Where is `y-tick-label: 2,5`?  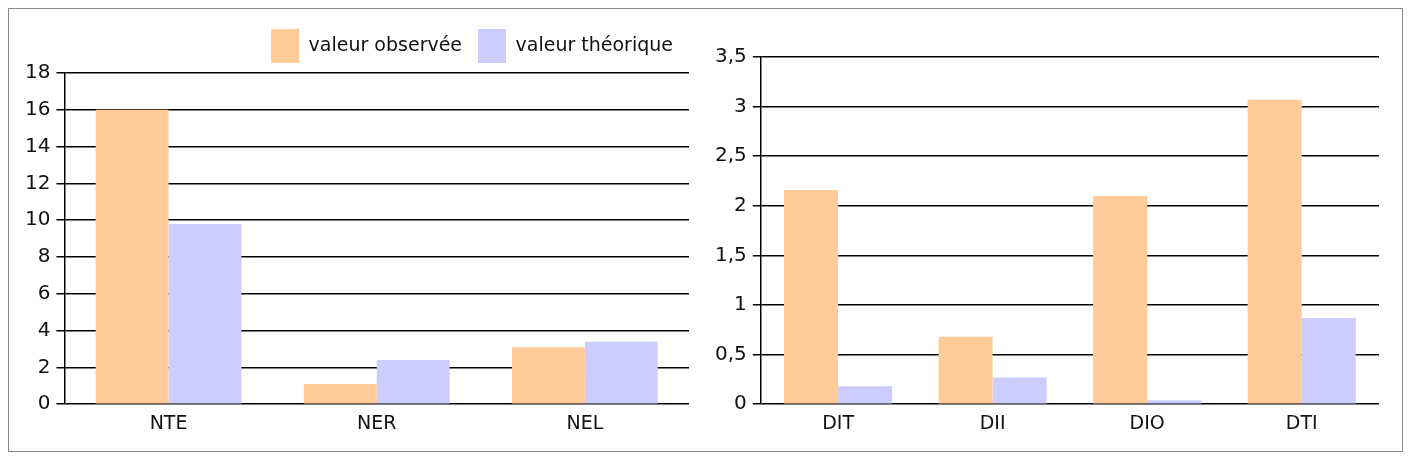 y-tick-label: 2,5 is located at coordinates (730, 154).